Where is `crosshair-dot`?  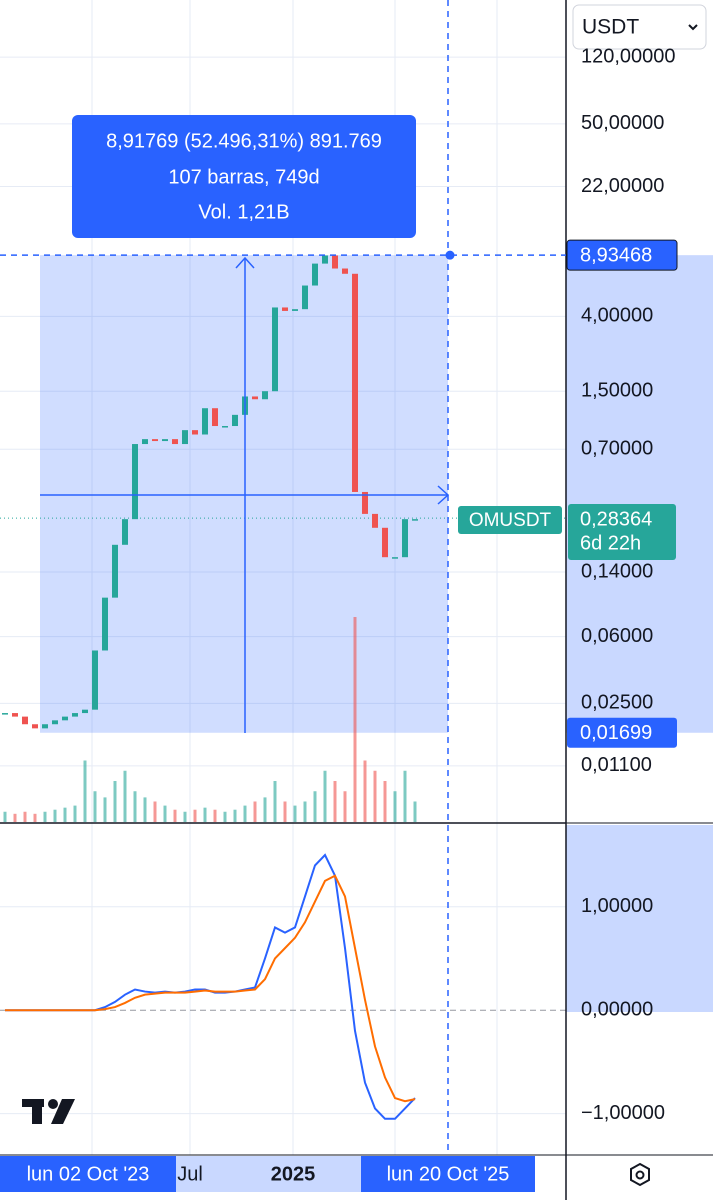
crosshair-dot is located at coordinates (450, 255).